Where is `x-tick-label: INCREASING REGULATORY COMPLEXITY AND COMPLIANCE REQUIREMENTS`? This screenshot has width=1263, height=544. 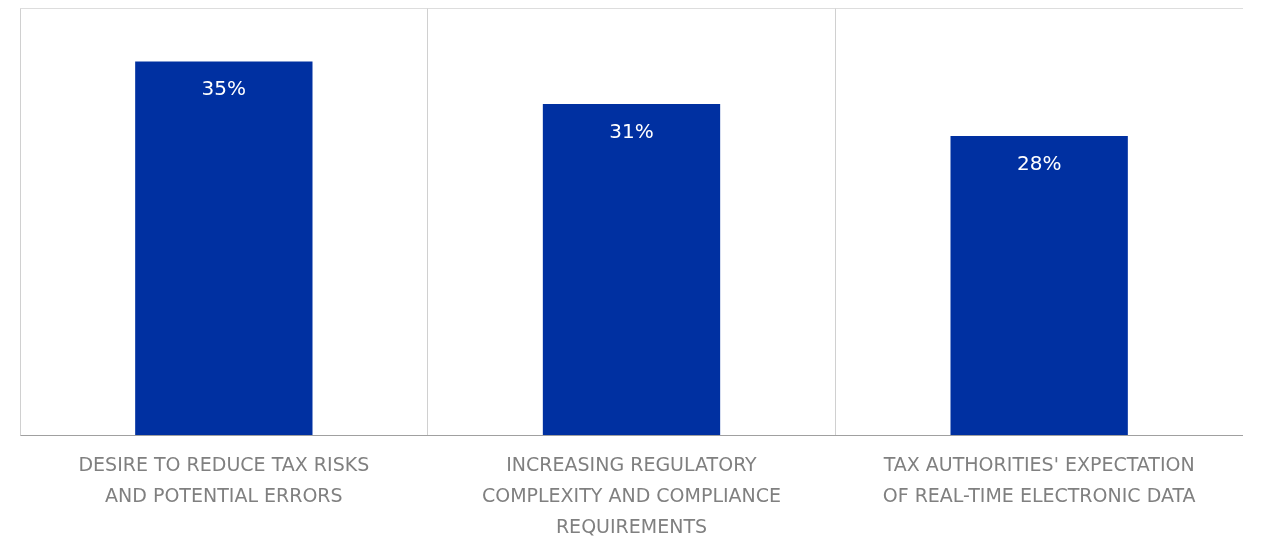 x-tick-label: INCREASING REGULATORY COMPLEXITY AND COMPLIANCE REQUIREMENTS is located at coordinates (631, 494).